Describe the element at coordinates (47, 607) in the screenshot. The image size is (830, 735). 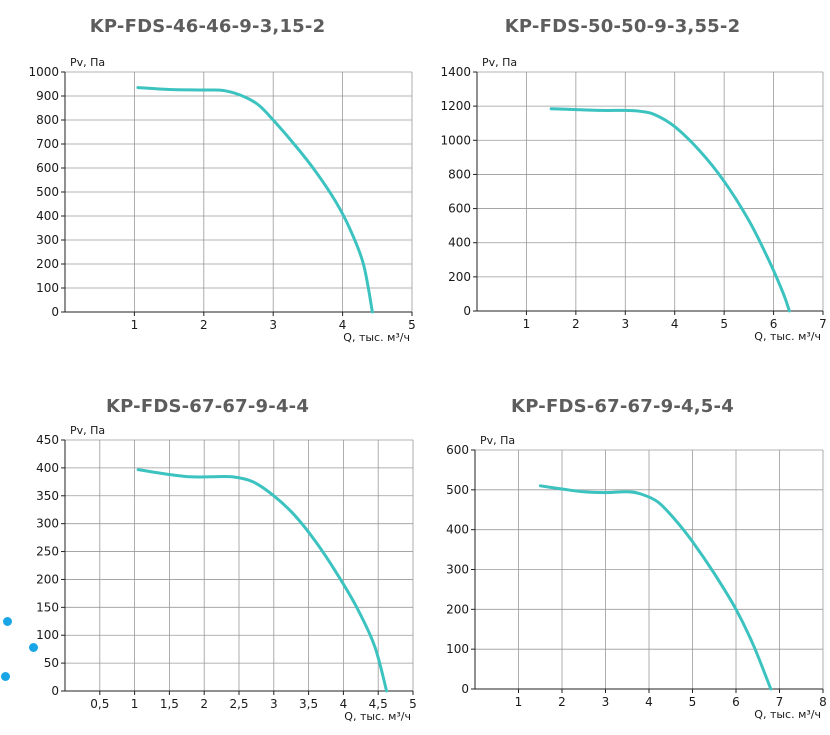
I see `y-tick-label: 150` at that location.